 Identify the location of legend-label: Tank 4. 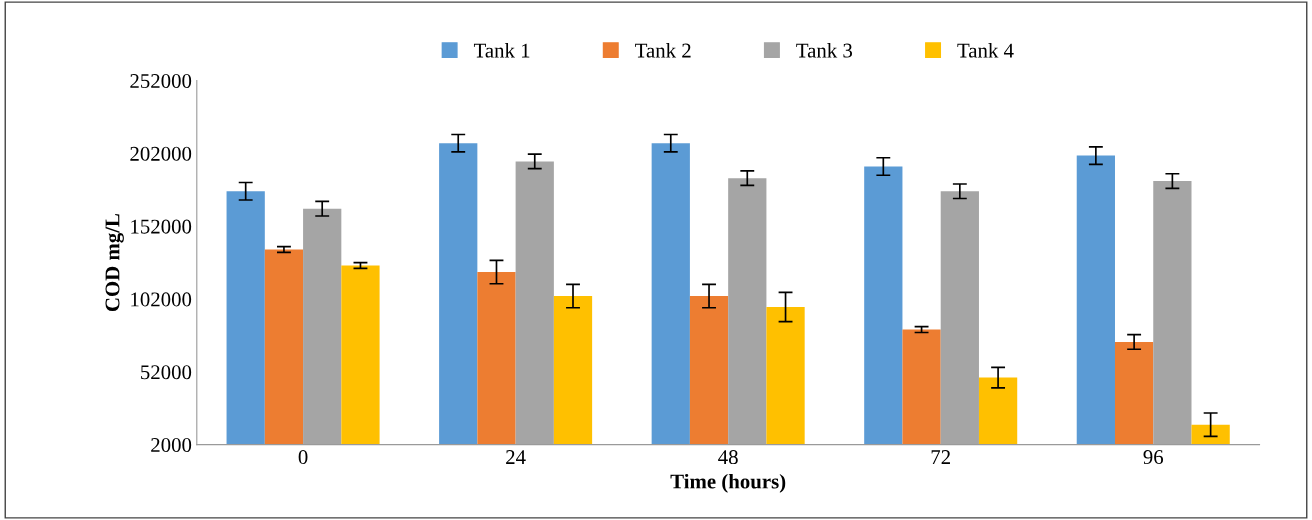
(985, 50).